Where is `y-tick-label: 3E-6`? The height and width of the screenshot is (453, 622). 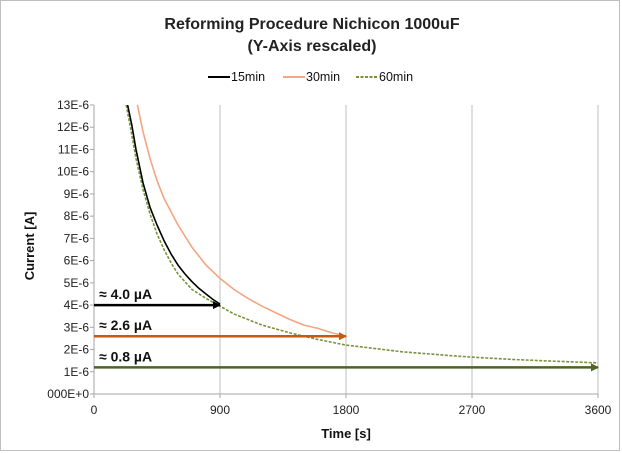 y-tick-label: 3E-6 is located at coordinates (77, 327).